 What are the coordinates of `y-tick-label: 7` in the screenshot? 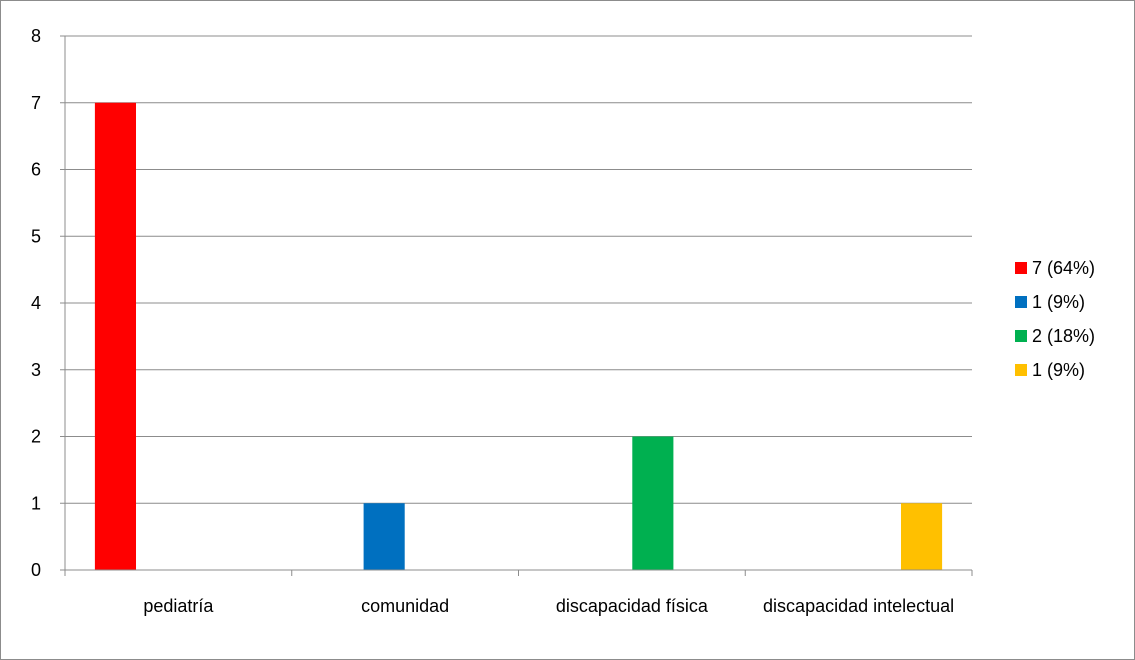 It's located at (36, 103).